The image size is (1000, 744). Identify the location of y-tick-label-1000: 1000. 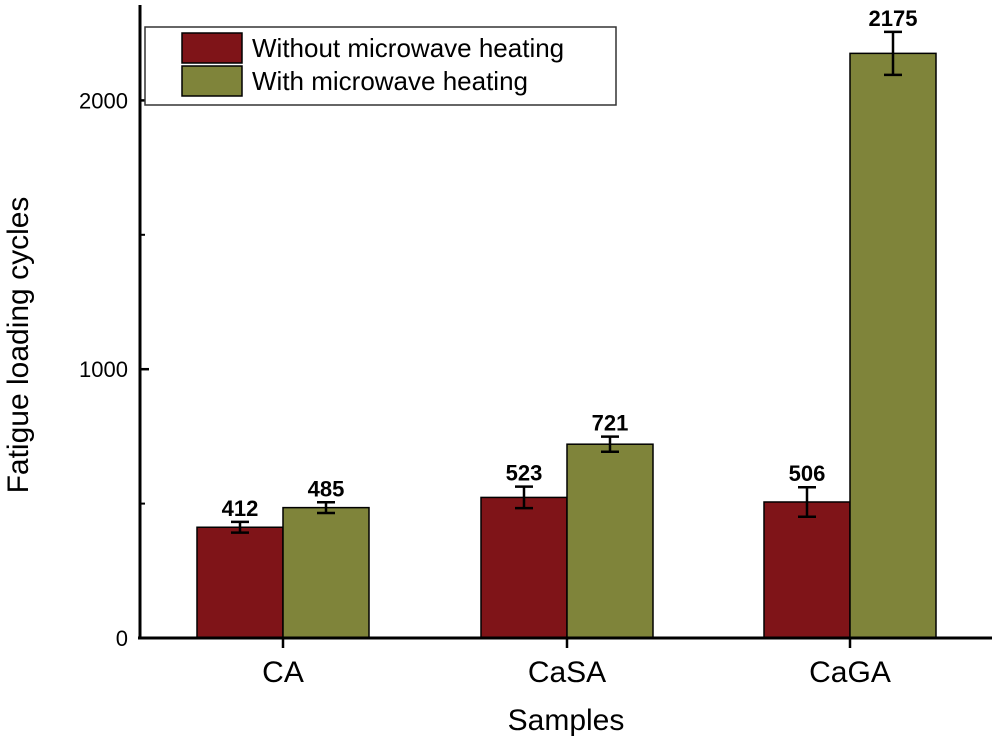
(103, 369).